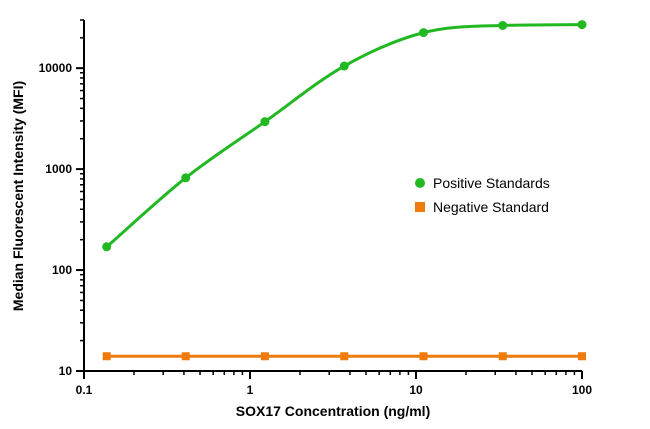  I want to click on legend: Positive Standards Negative Standard, so click(482, 195).